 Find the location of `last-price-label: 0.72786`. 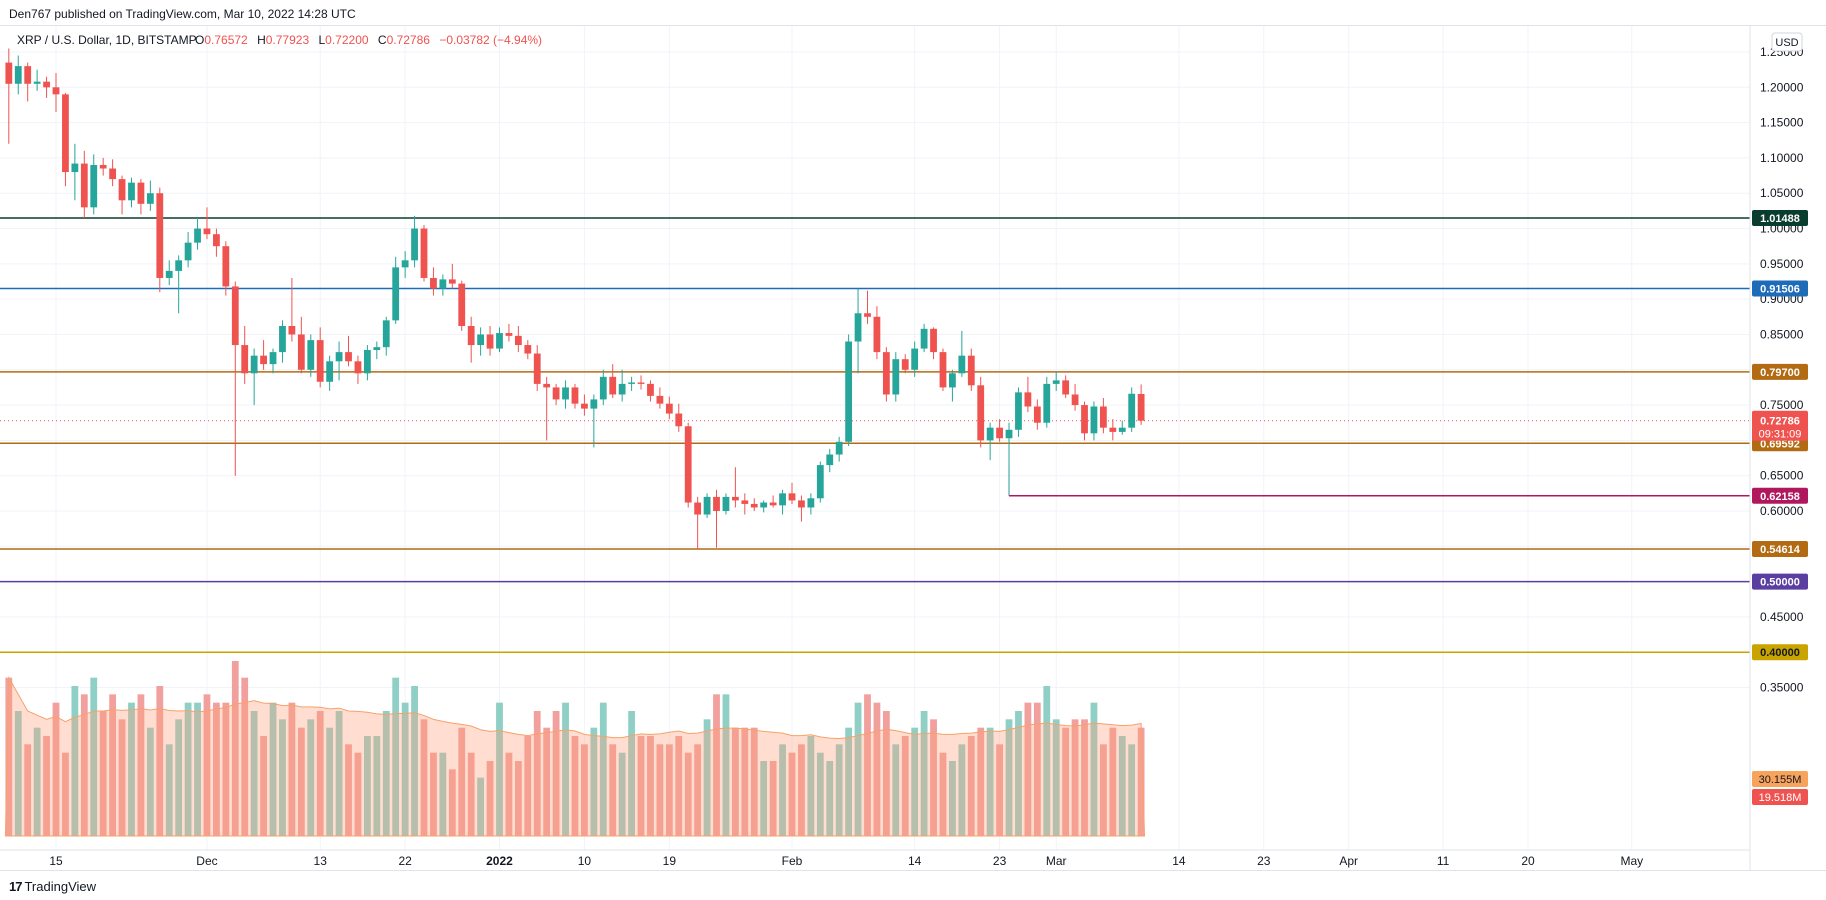

last-price-label: 0.72786 is located at coordinates (1780, 422).